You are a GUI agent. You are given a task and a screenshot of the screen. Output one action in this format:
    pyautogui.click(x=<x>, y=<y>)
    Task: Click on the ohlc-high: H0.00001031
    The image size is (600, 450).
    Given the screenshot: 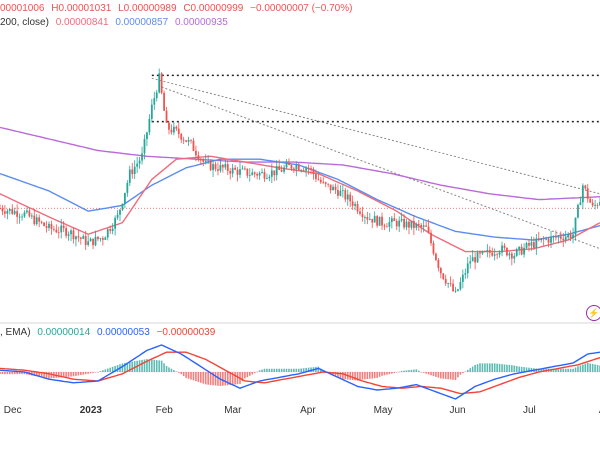 What is the action you would take?
    pyautogui.click(x=81, y=8)
    